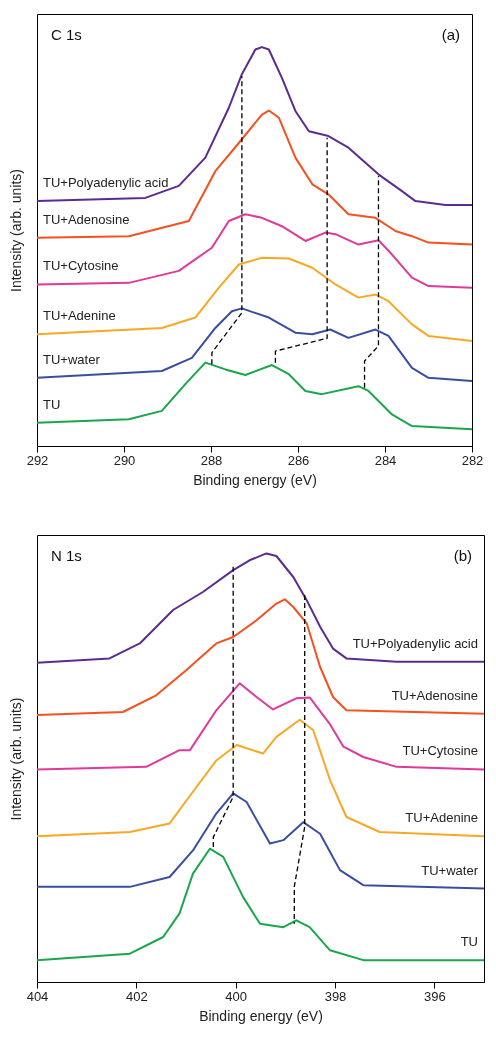 The height and width of the screenshot is (1053, 496). I want to click on x-tick-label: 286, so click(298, 460).